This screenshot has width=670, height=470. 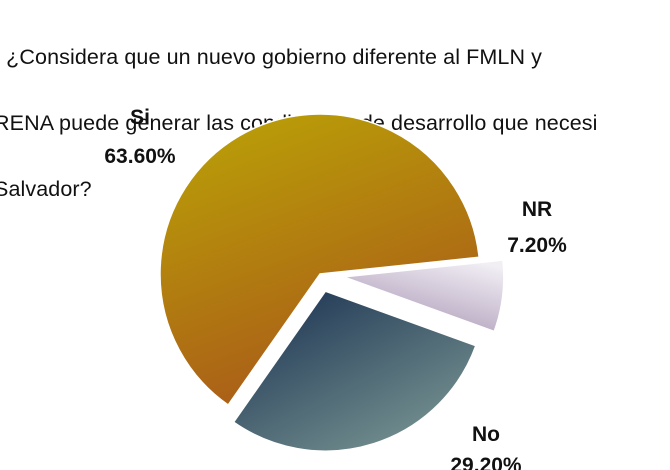 What do you see at coordinates (486, 462) in the screenshot?
I see `slice-value-no: 29.20%` at bounding box center [486, 462].